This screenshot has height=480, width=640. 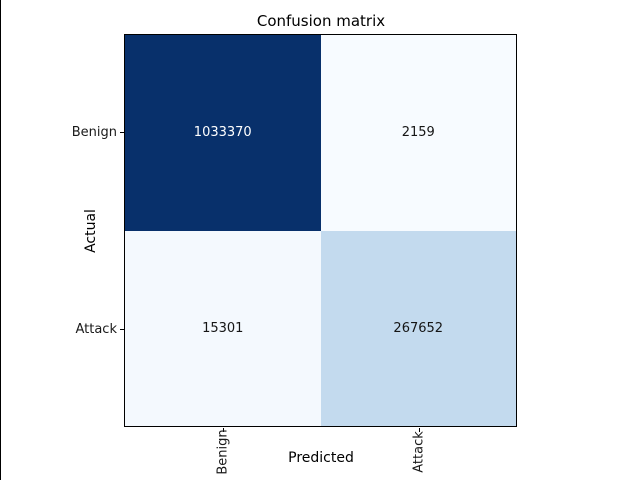 I want to click on y-ticklabel-attack: Attack, so click(x=96, y=329).